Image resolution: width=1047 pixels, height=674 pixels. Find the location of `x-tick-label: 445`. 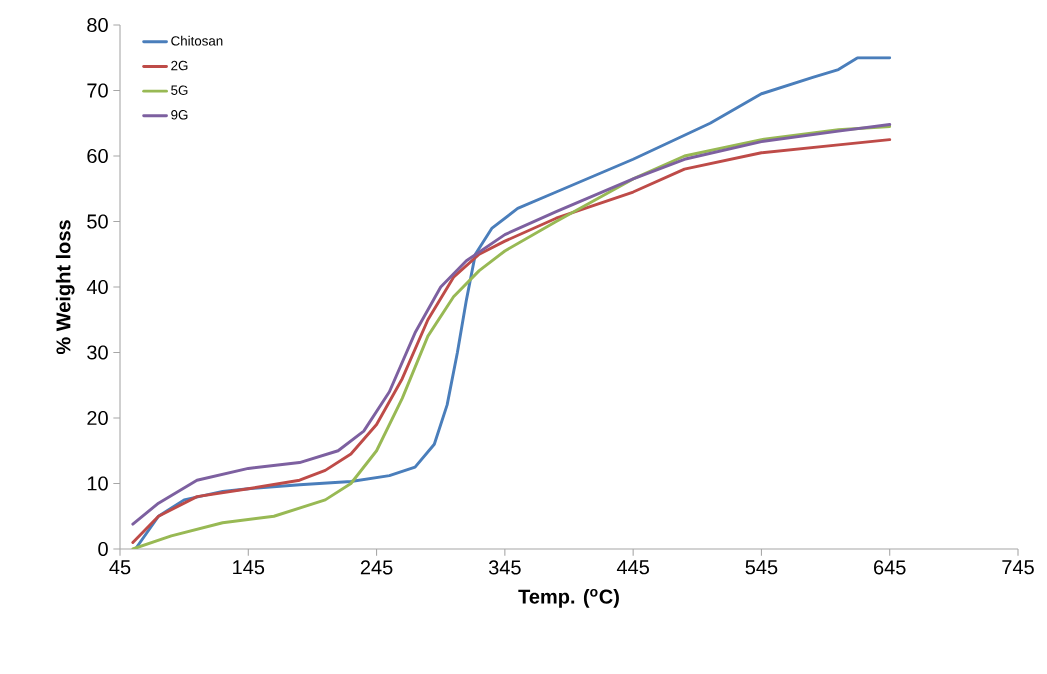

x-tick-label: 445 is located at coordinates (632, 567).